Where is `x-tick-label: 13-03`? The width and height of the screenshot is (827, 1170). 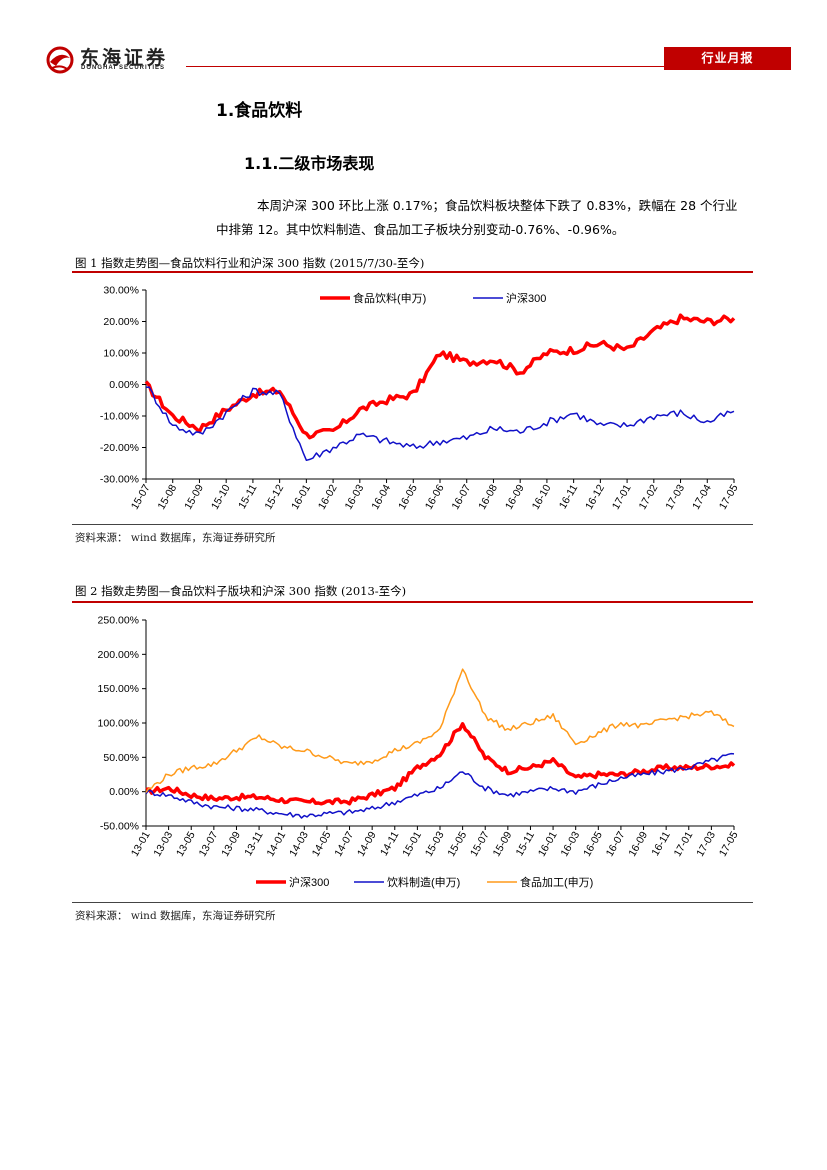
x-tick-label: 13-03 is located at coordinates (163, 843).